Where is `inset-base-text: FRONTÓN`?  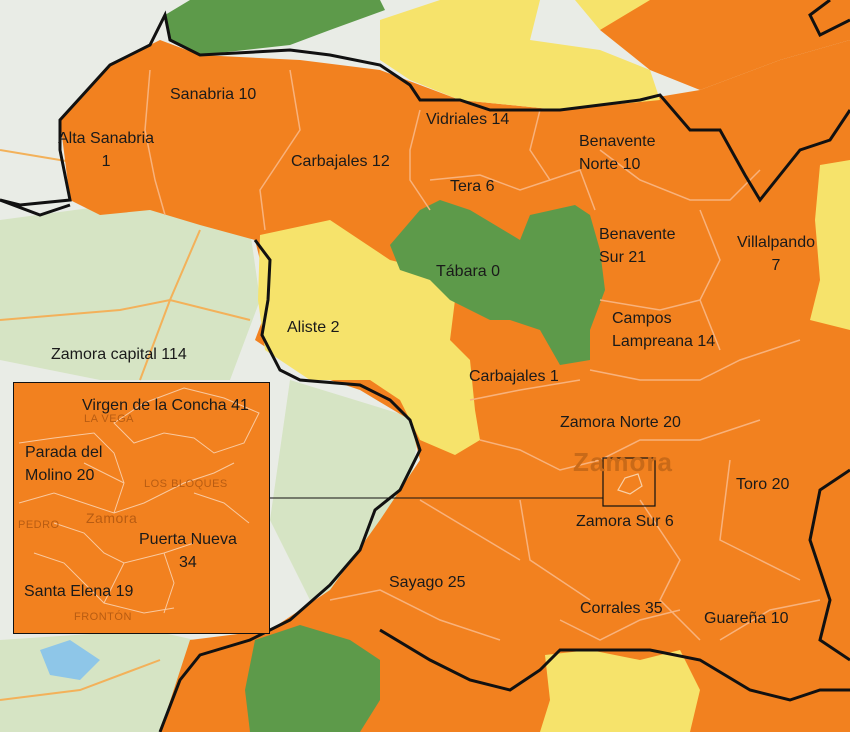 inset-base-text: FRONTÓN is located at coordinates (103, 617).